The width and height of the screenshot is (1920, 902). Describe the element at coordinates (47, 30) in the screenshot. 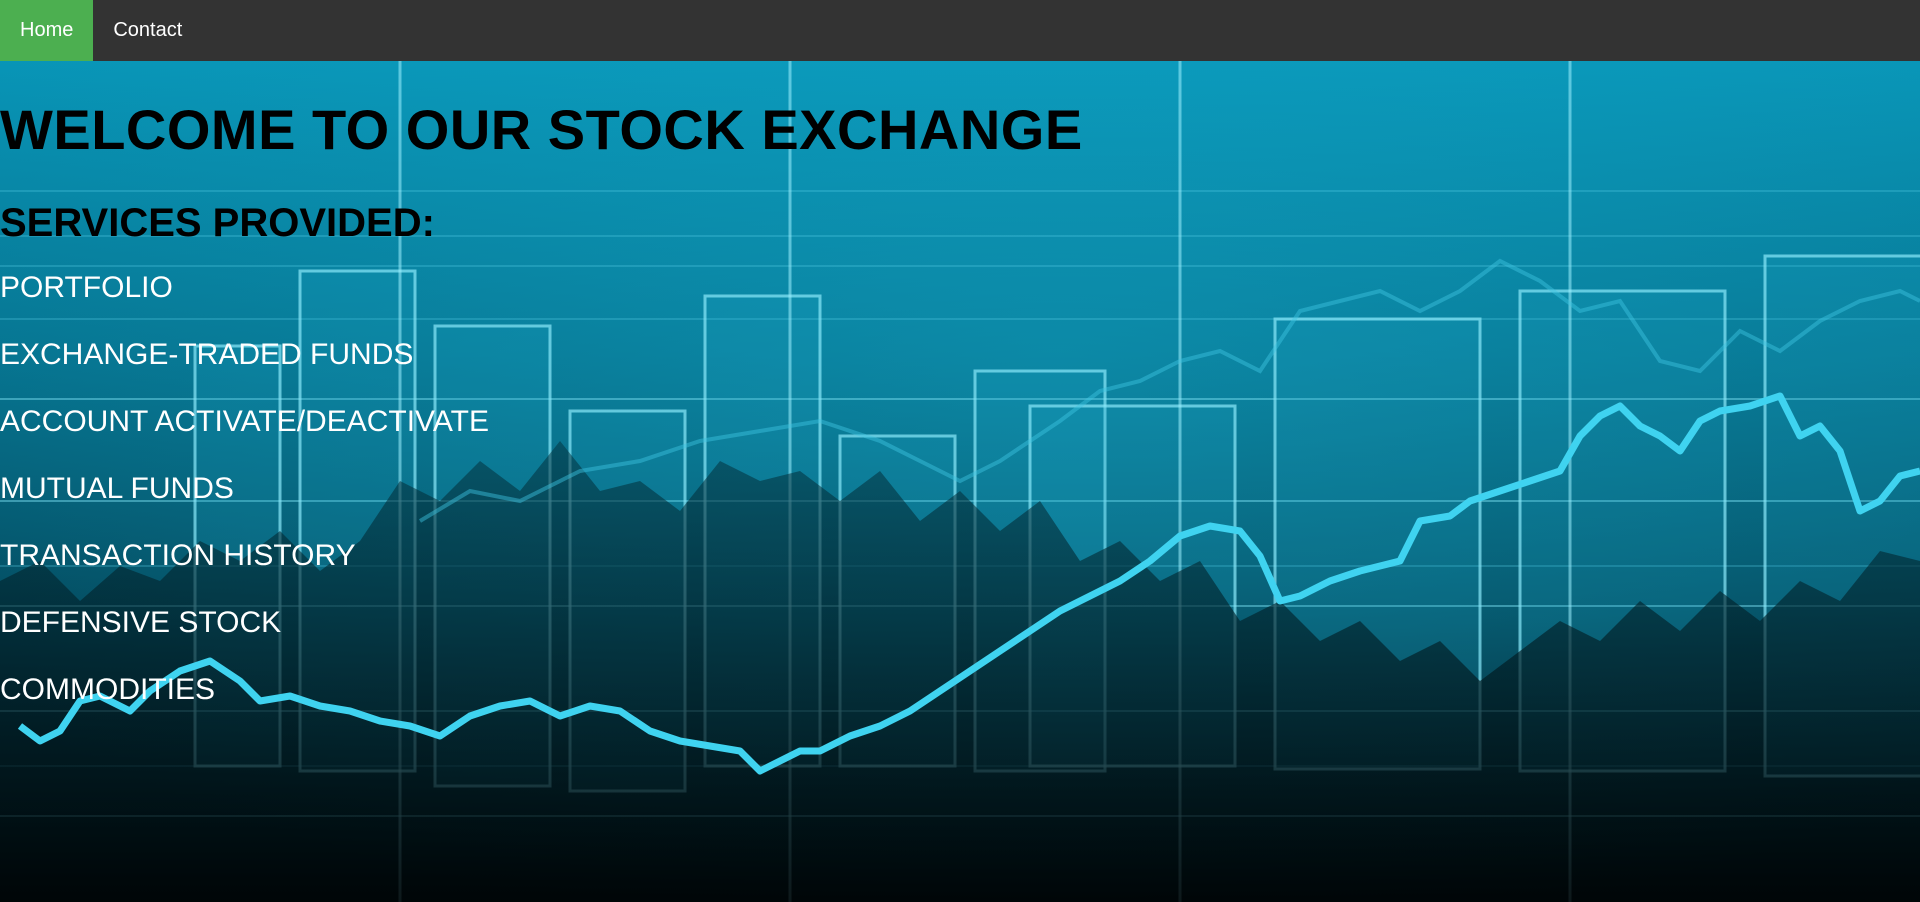

I see `nav-home-link: Home` at that location.